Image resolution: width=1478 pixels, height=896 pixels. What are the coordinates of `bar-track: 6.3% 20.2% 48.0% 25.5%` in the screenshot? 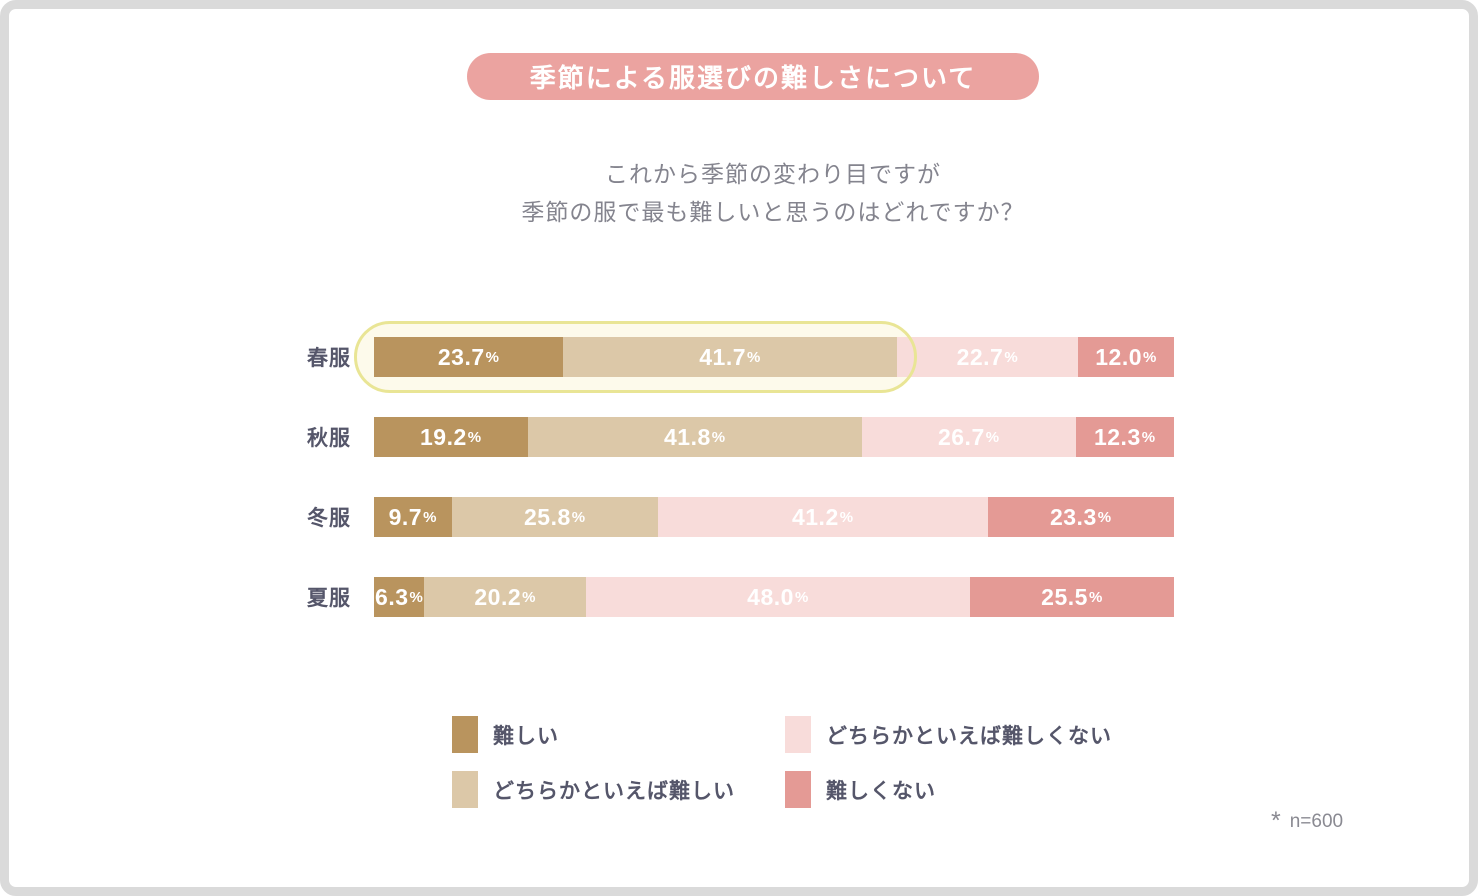 It's located at (774, 597).